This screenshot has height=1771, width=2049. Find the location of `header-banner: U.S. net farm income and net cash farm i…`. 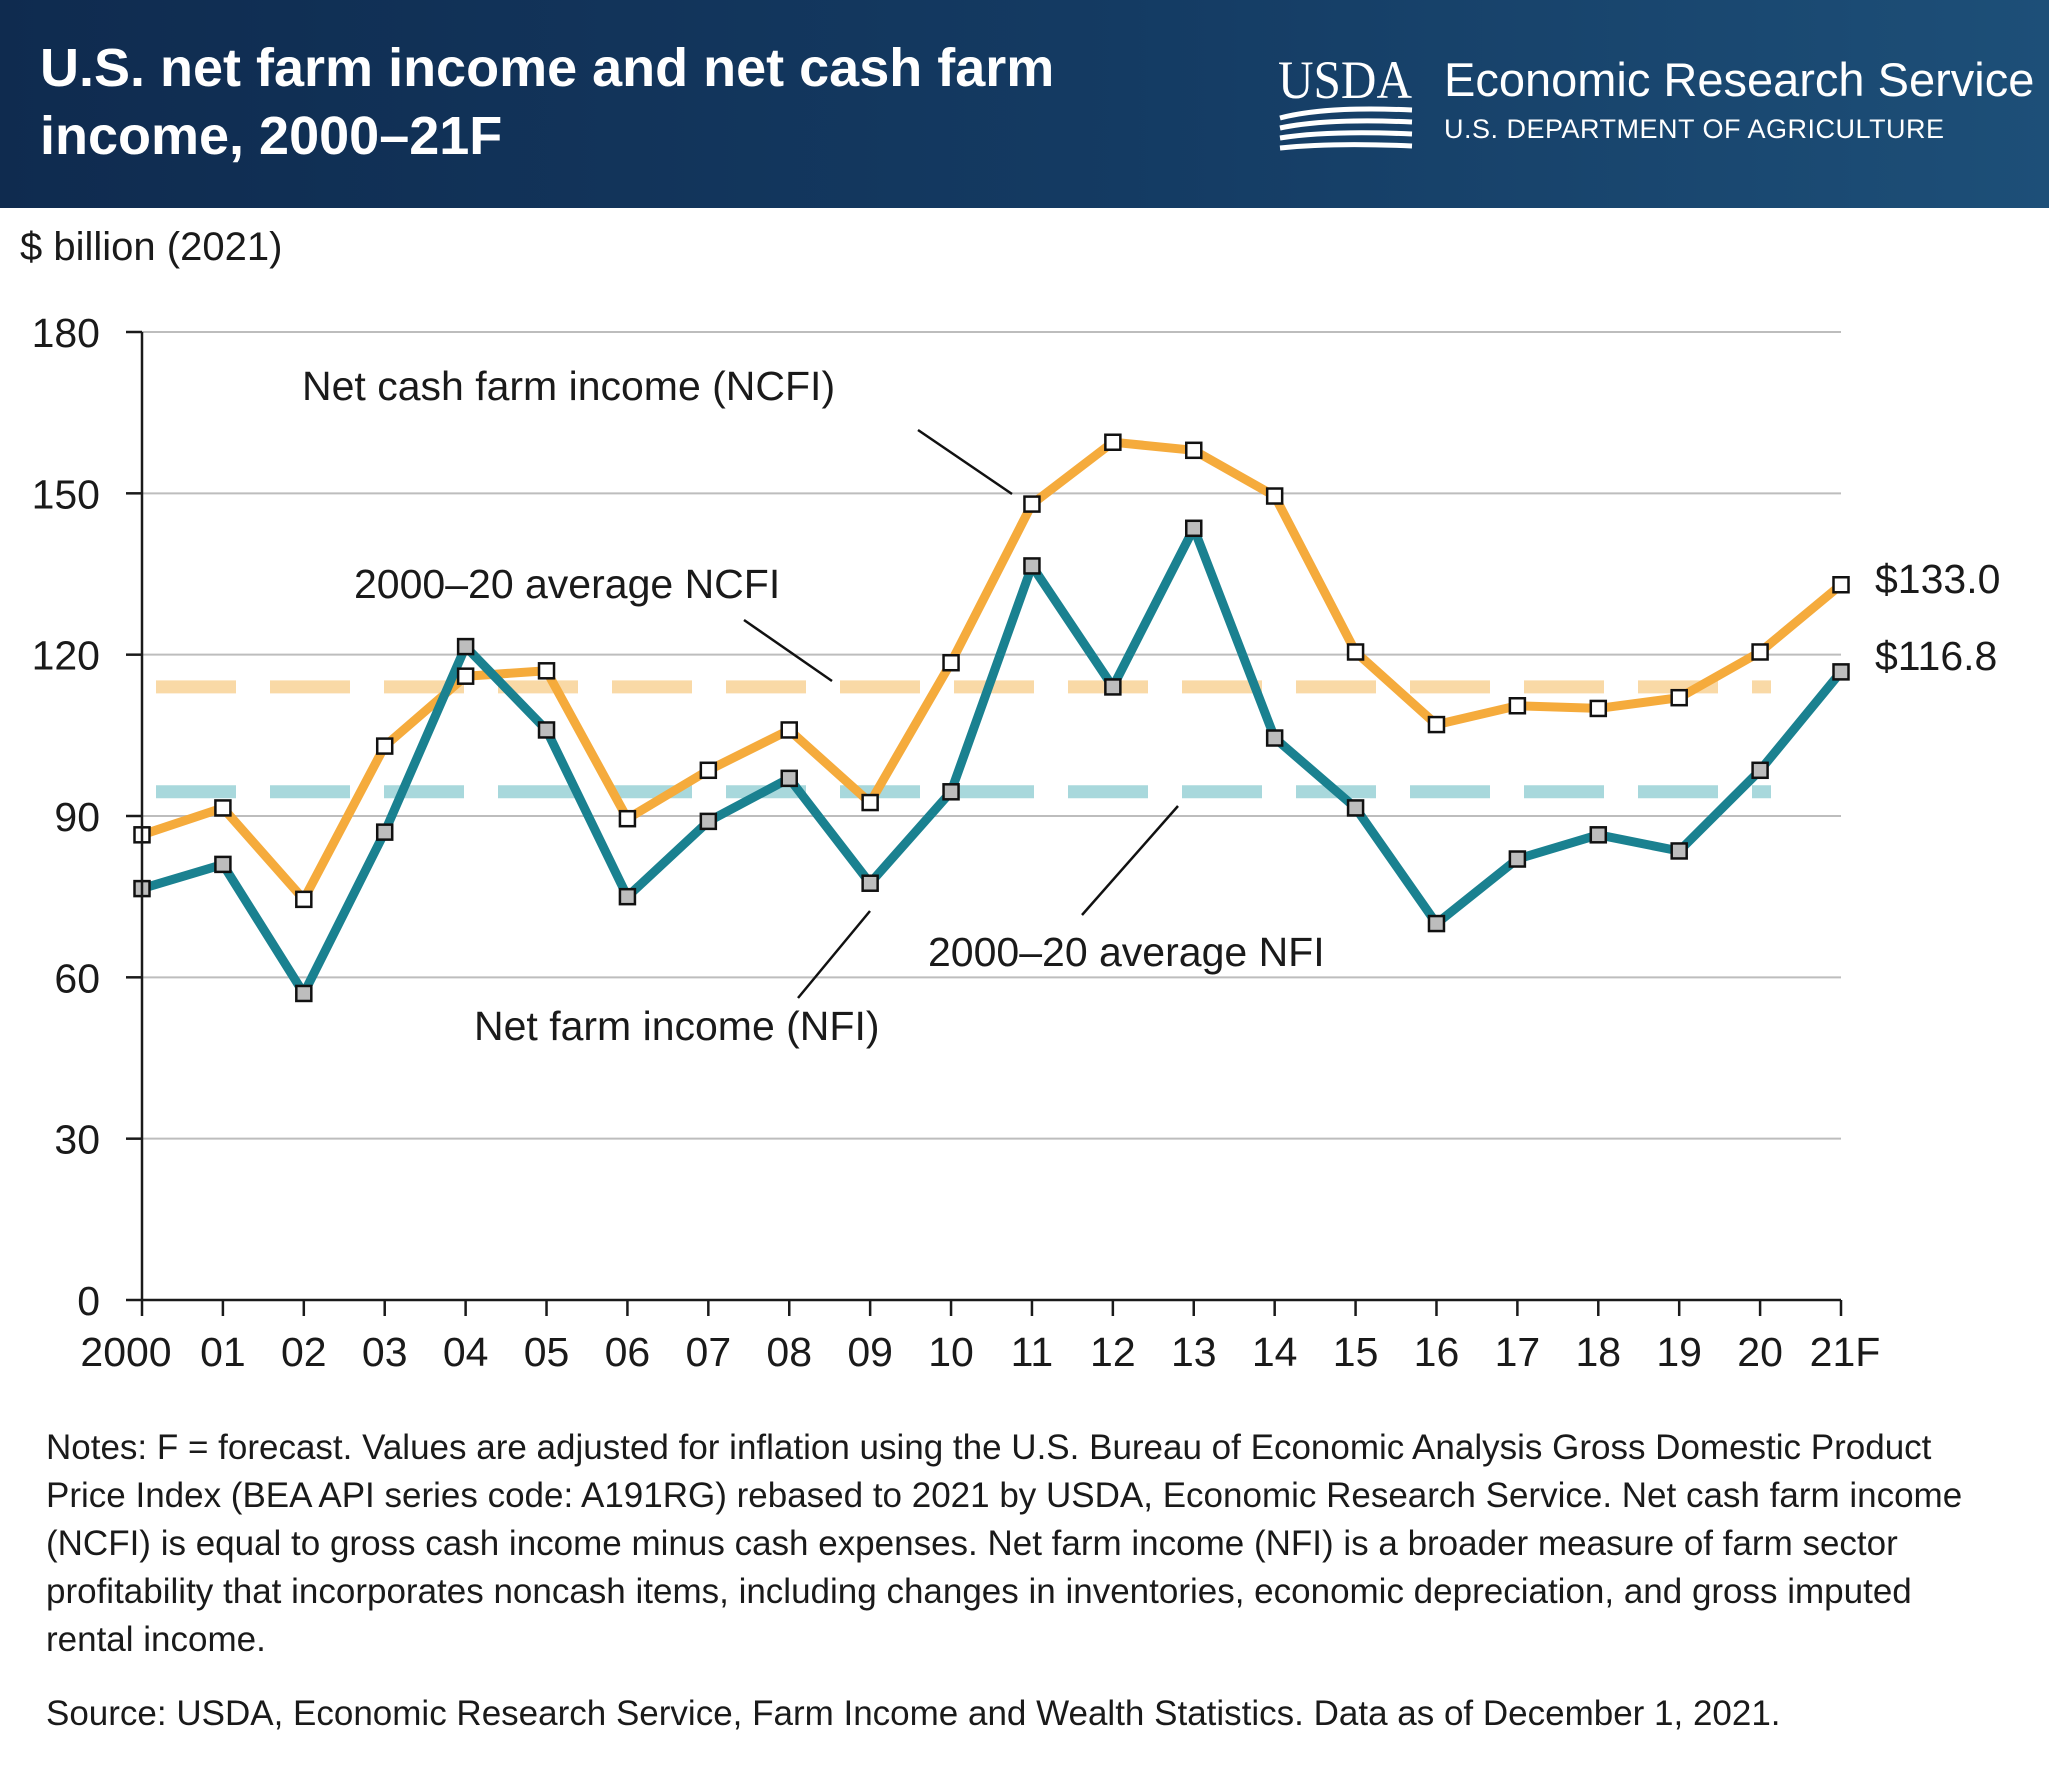

header-banner: U.S. net farm income and net cash farm i… is located at coordinates (1024, 104).